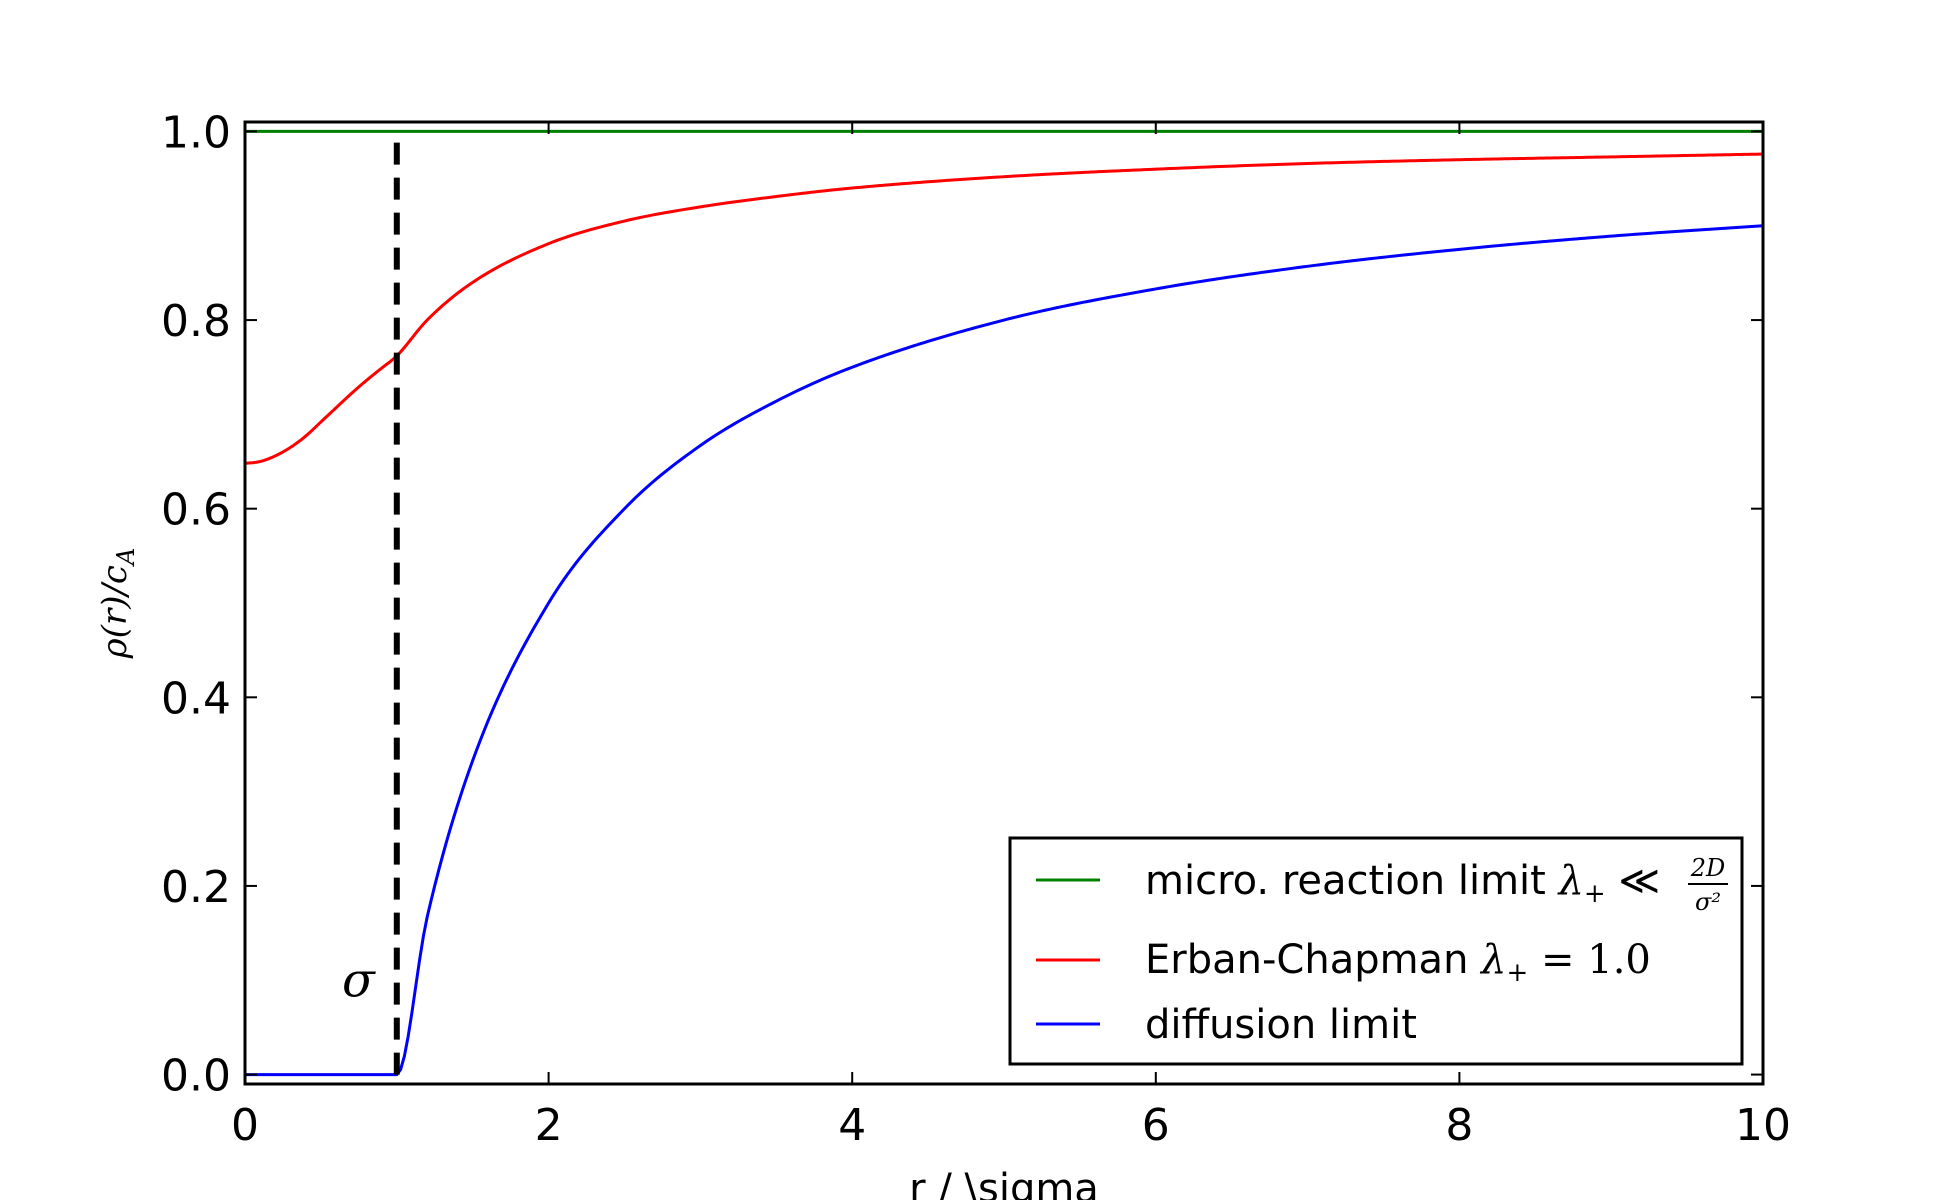 The width and height of the screenshot is (1950, 1200). What do you see at coordinates (1708, 868) in the screenshot?
I see `legend-fraction-numerator: 2D` at bounding box center [1708, 868].